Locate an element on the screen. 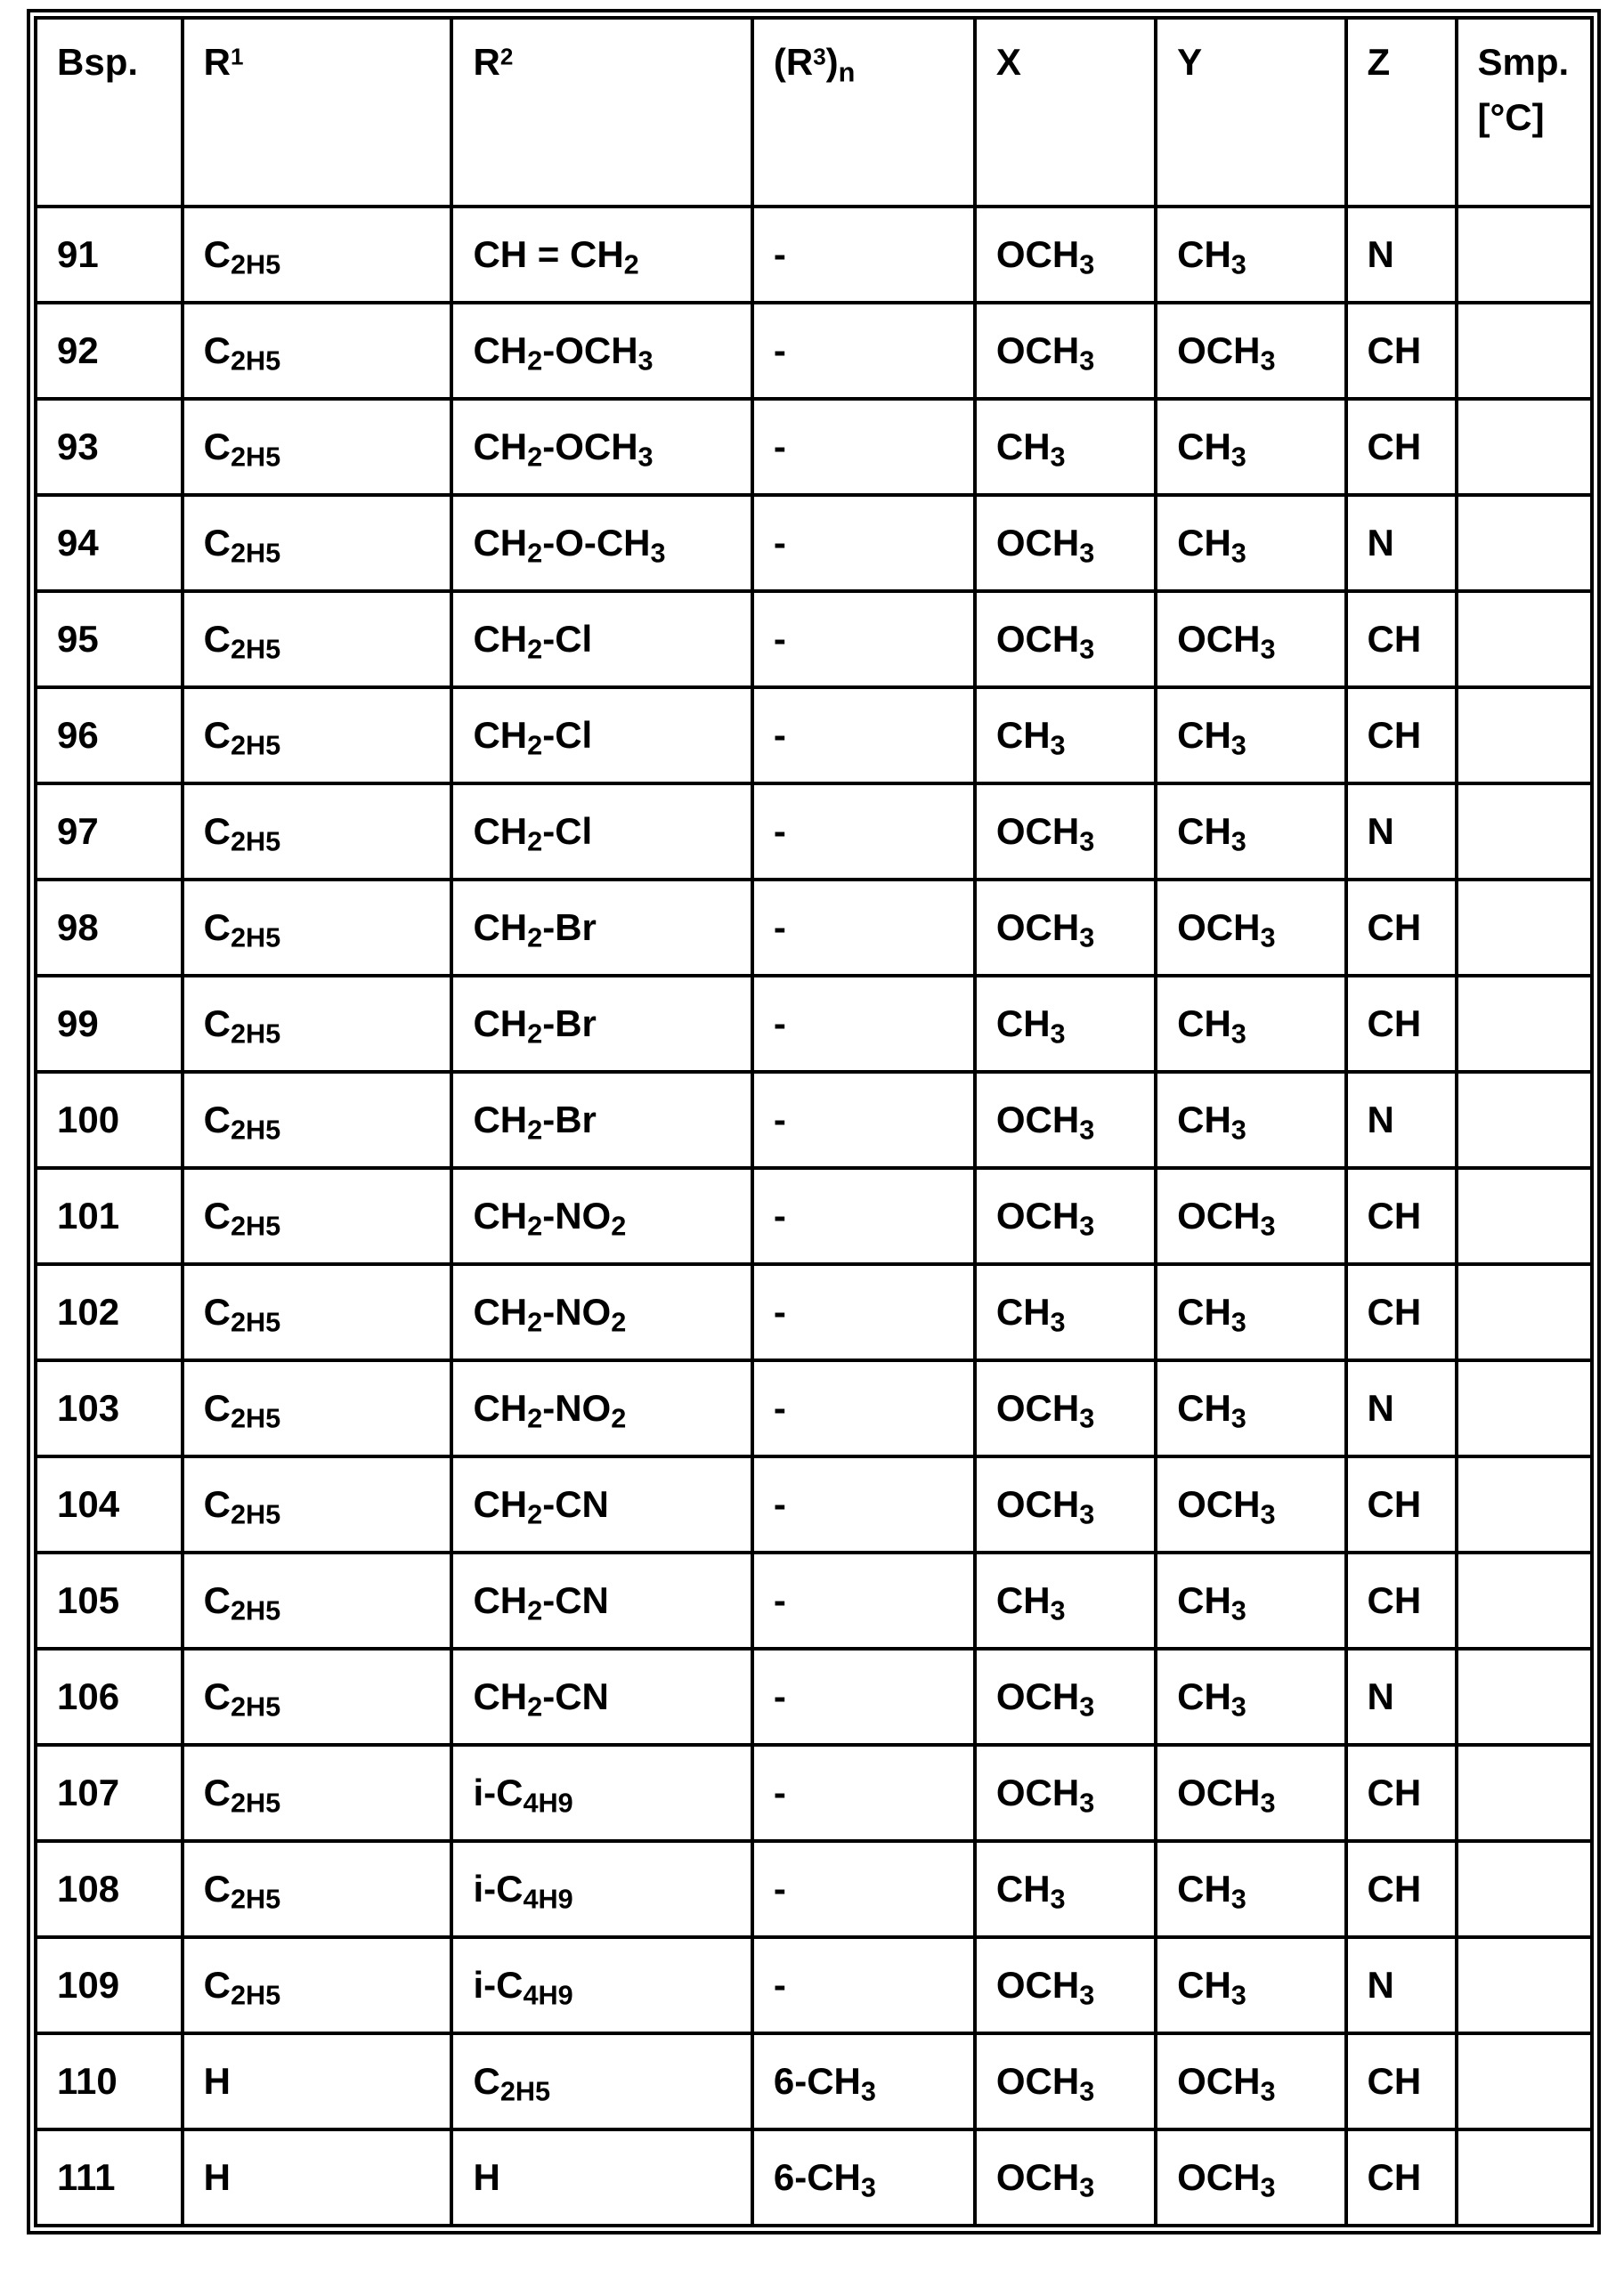  table-row: 98 C2H5 CH2-Br - OCH3 OCH3 CH is located at coordinates (814, 928).